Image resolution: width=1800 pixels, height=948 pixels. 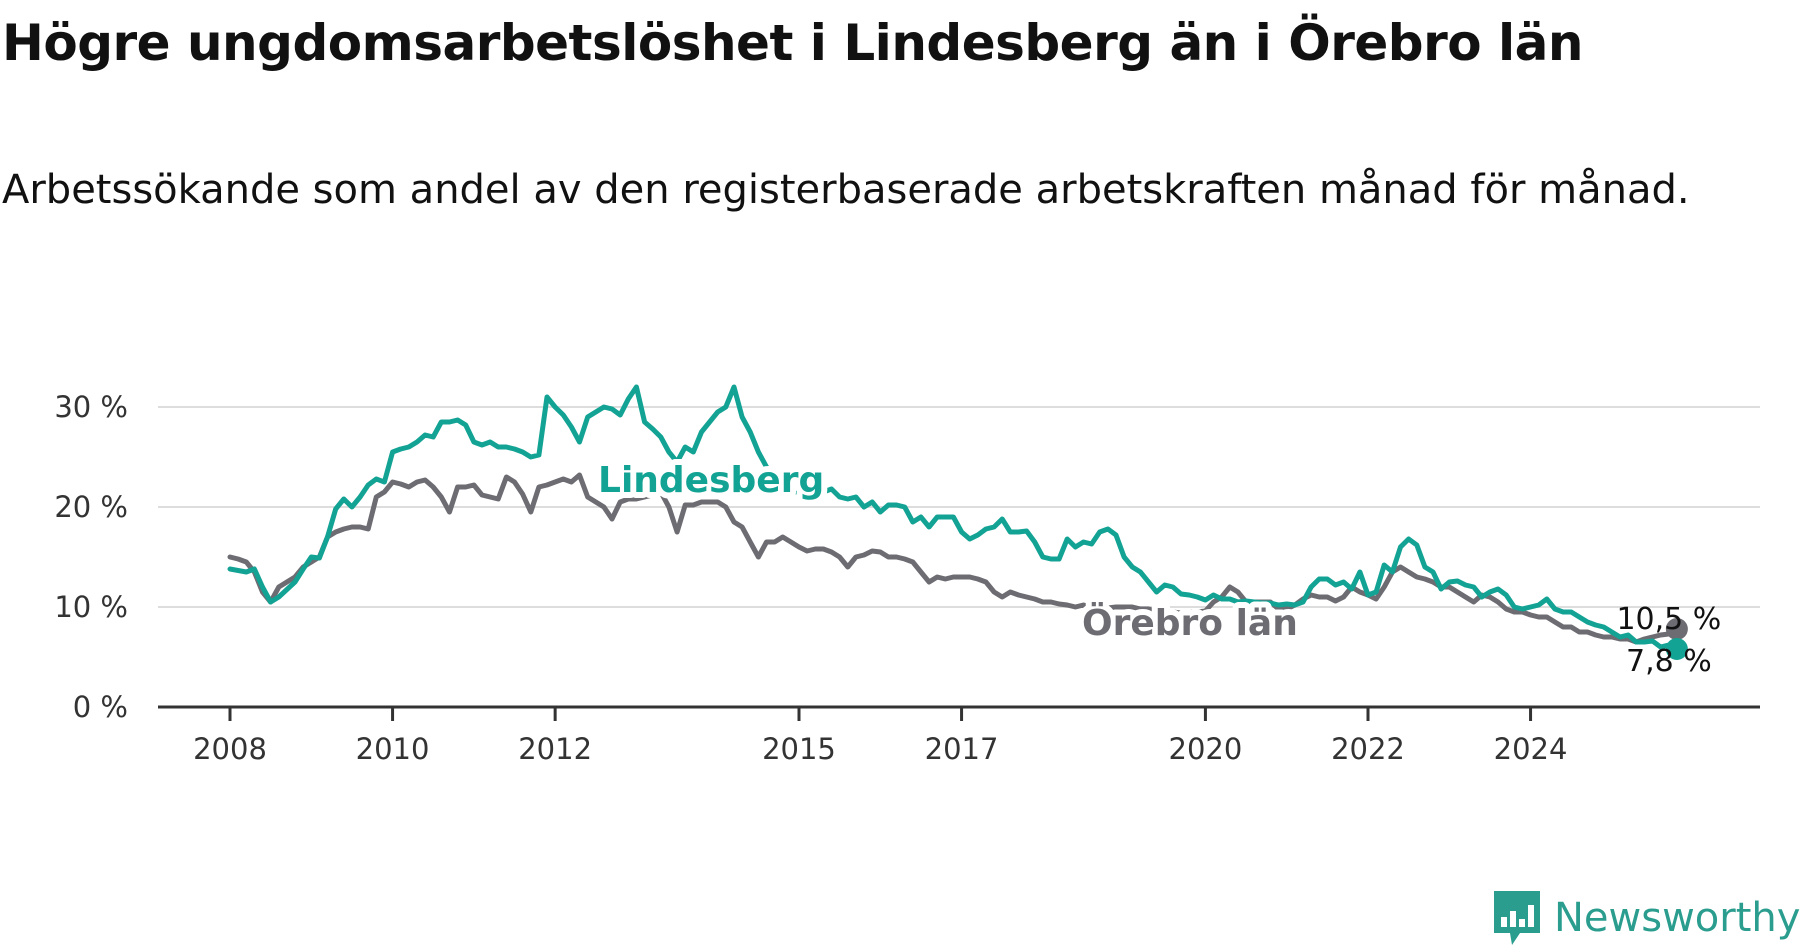 What do you see at coordinates (1206, 749) in the screenshot?
I see `x-tick-label: 2020` at bounding box center [1206, 749].